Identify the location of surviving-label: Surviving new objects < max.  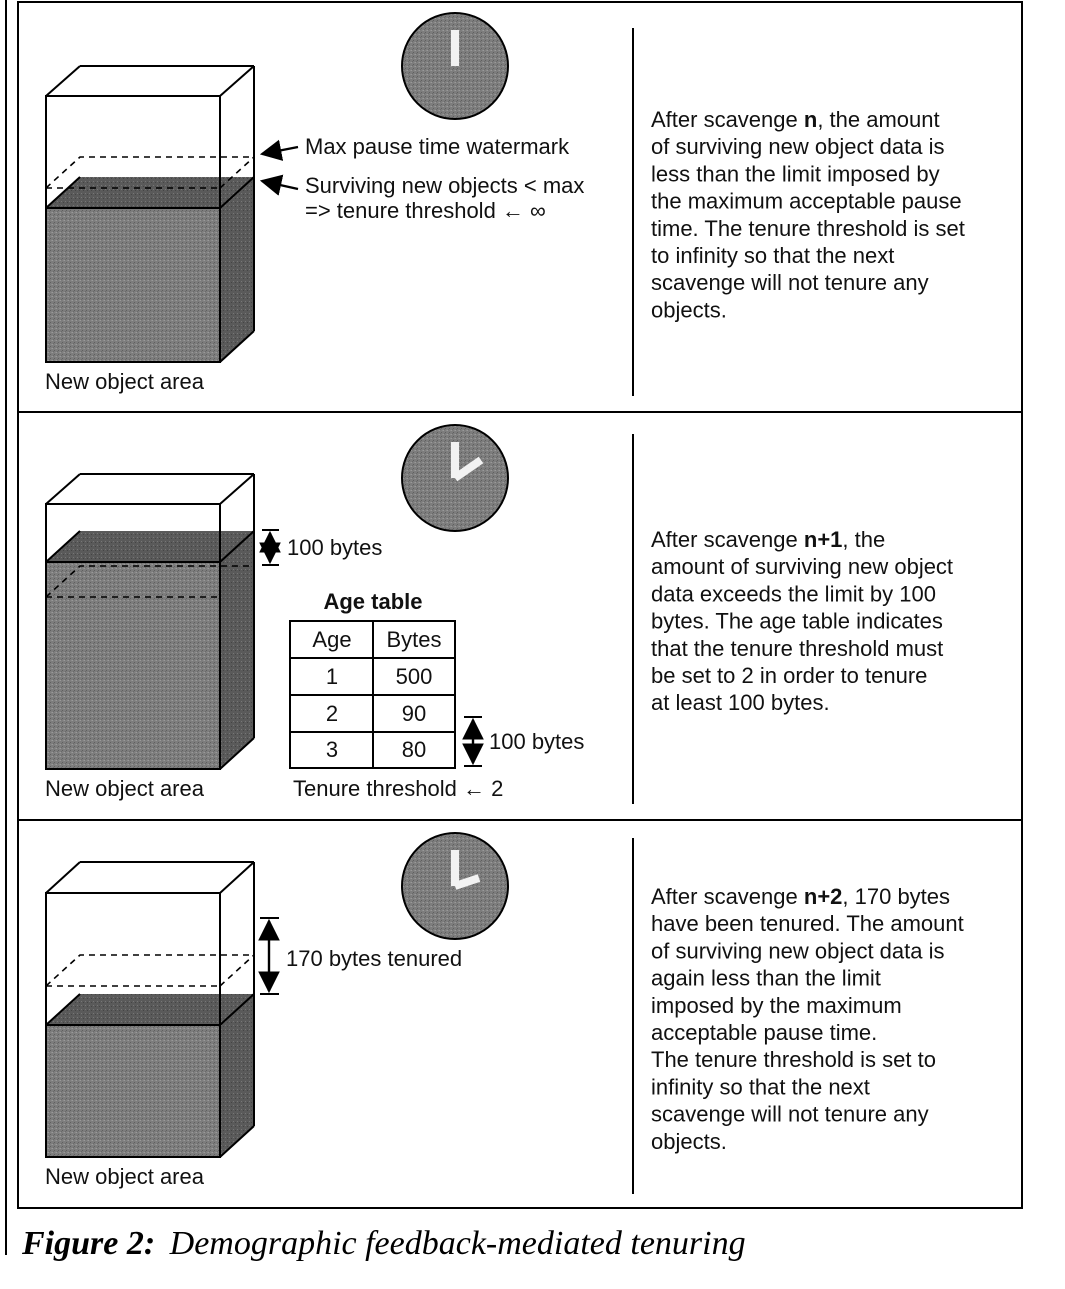
(444, 185).